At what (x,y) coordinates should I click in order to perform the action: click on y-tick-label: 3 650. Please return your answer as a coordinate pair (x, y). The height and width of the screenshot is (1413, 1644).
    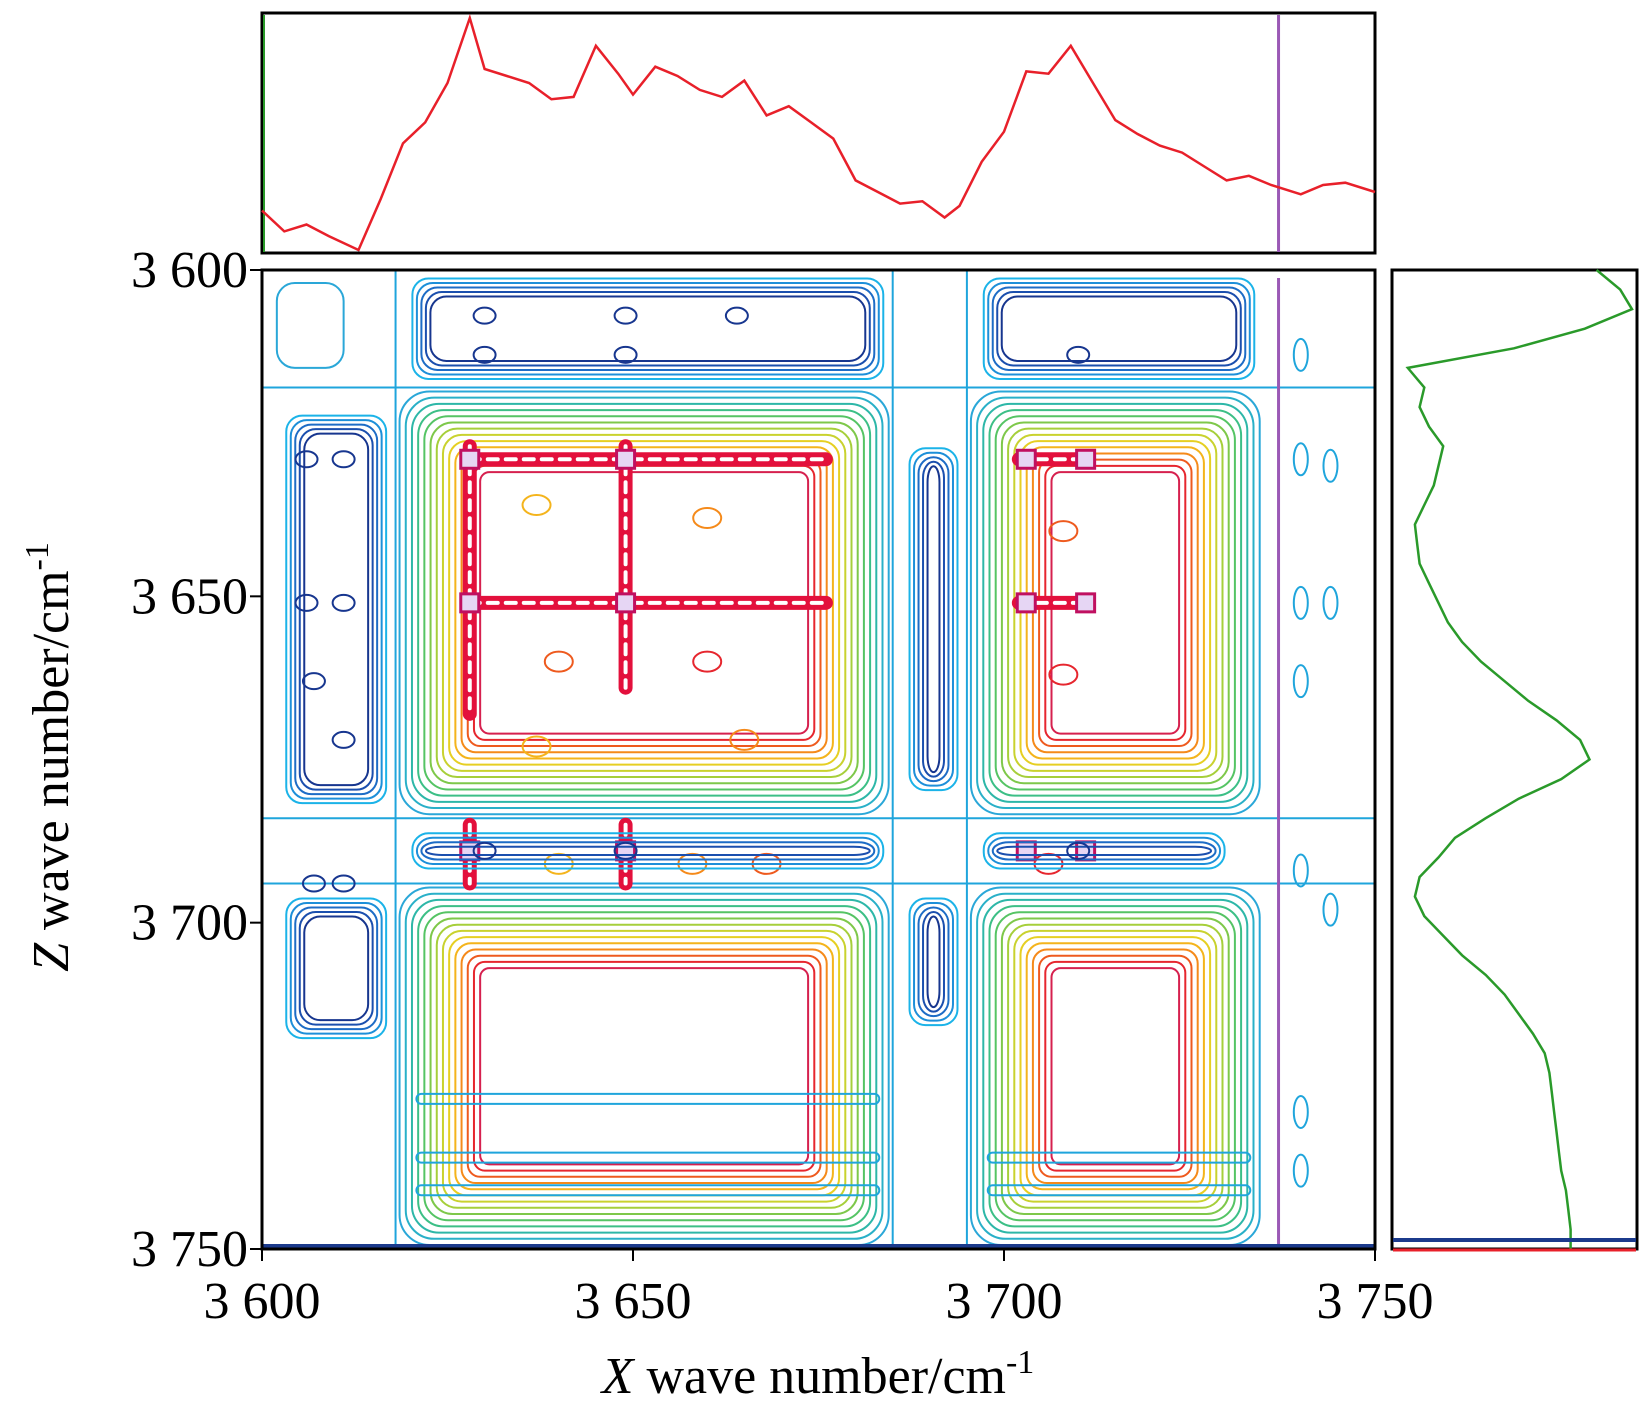
    Looking at the image, I should click on (189, 596).